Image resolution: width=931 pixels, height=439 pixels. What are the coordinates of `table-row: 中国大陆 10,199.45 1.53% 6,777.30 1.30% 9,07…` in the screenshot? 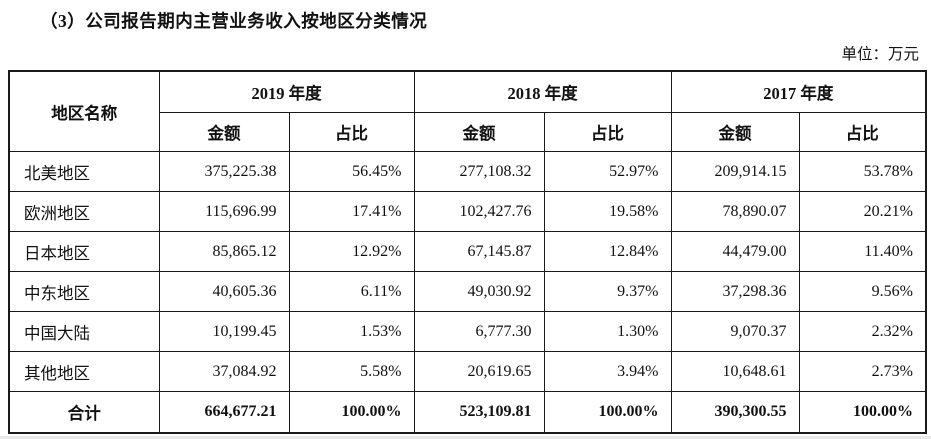 It's located at (467, 331).